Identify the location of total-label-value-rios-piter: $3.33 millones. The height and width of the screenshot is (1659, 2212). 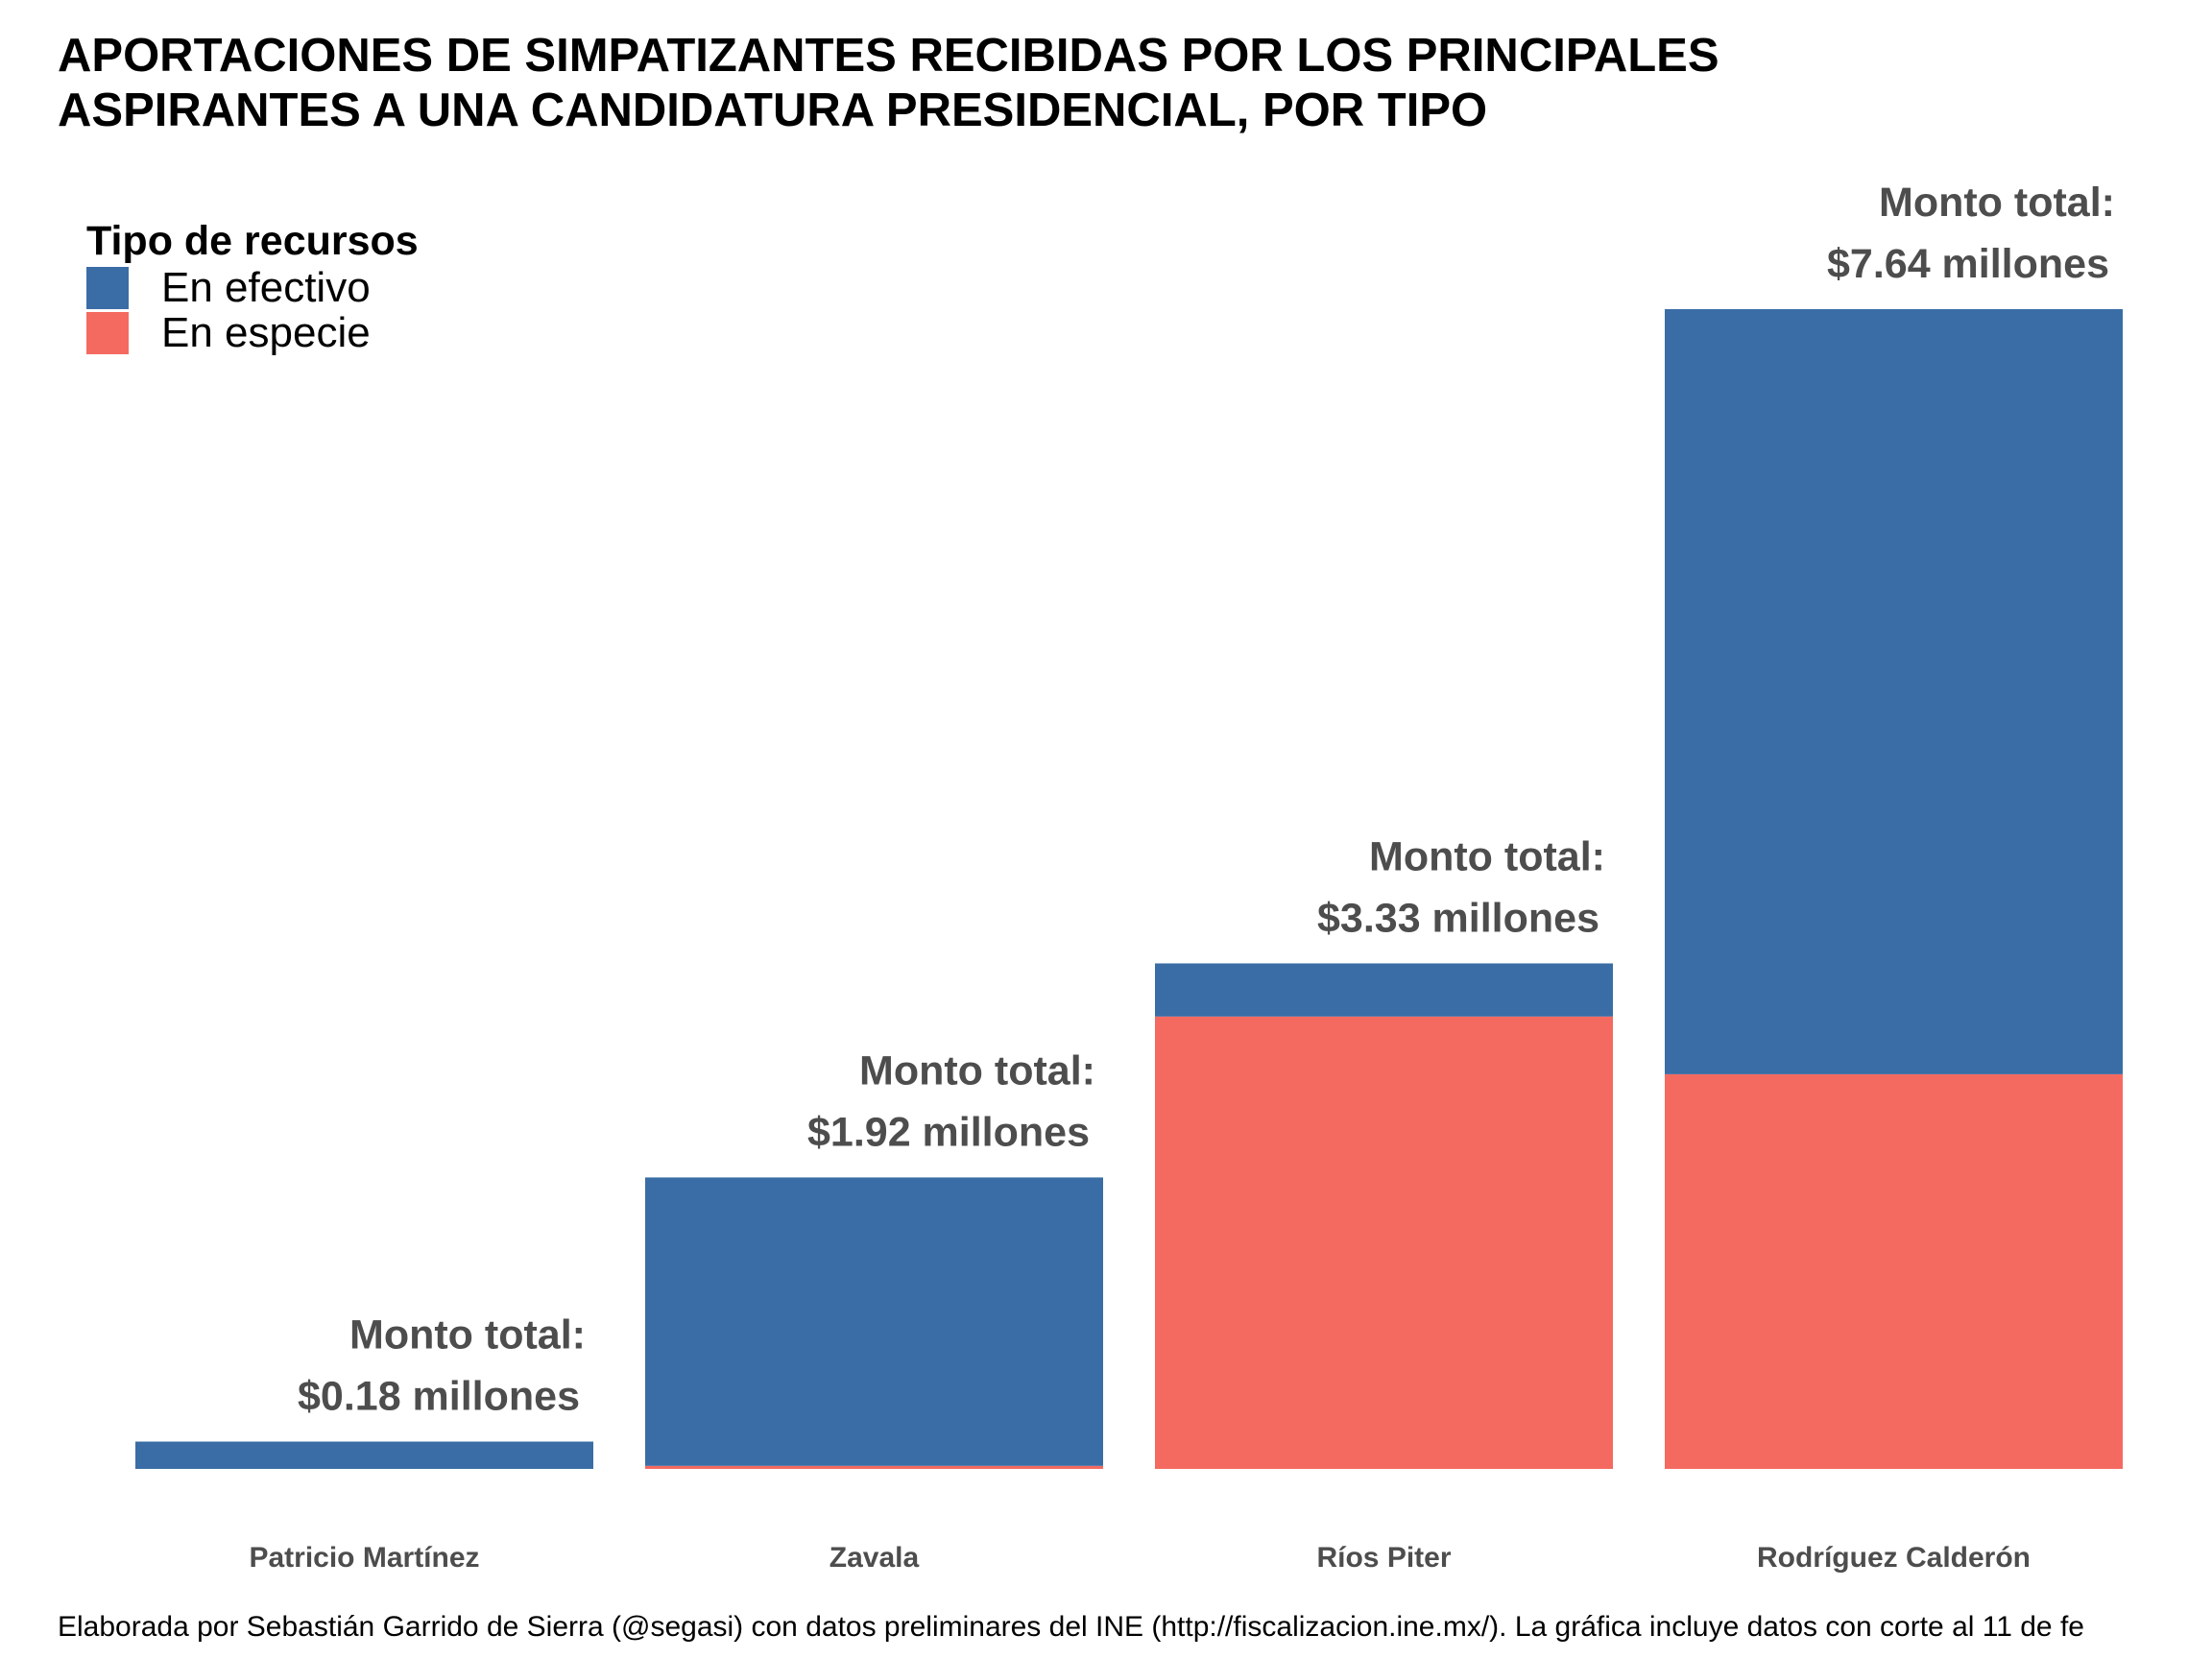
(1458, 918).